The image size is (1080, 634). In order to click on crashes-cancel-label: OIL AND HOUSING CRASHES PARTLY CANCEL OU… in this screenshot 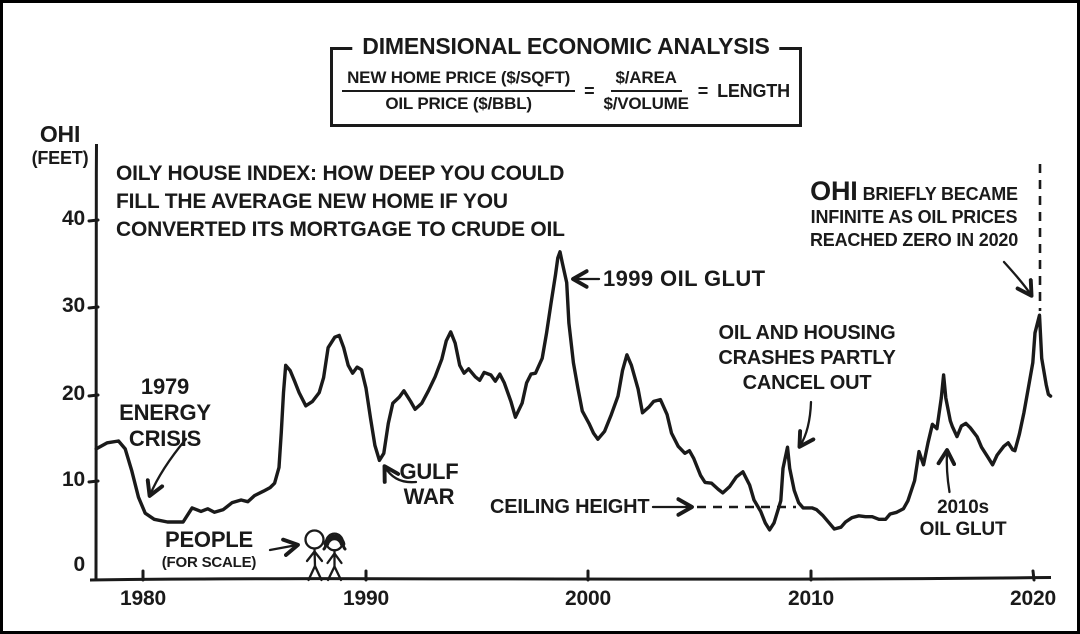, I will do `click(807, 358)`.